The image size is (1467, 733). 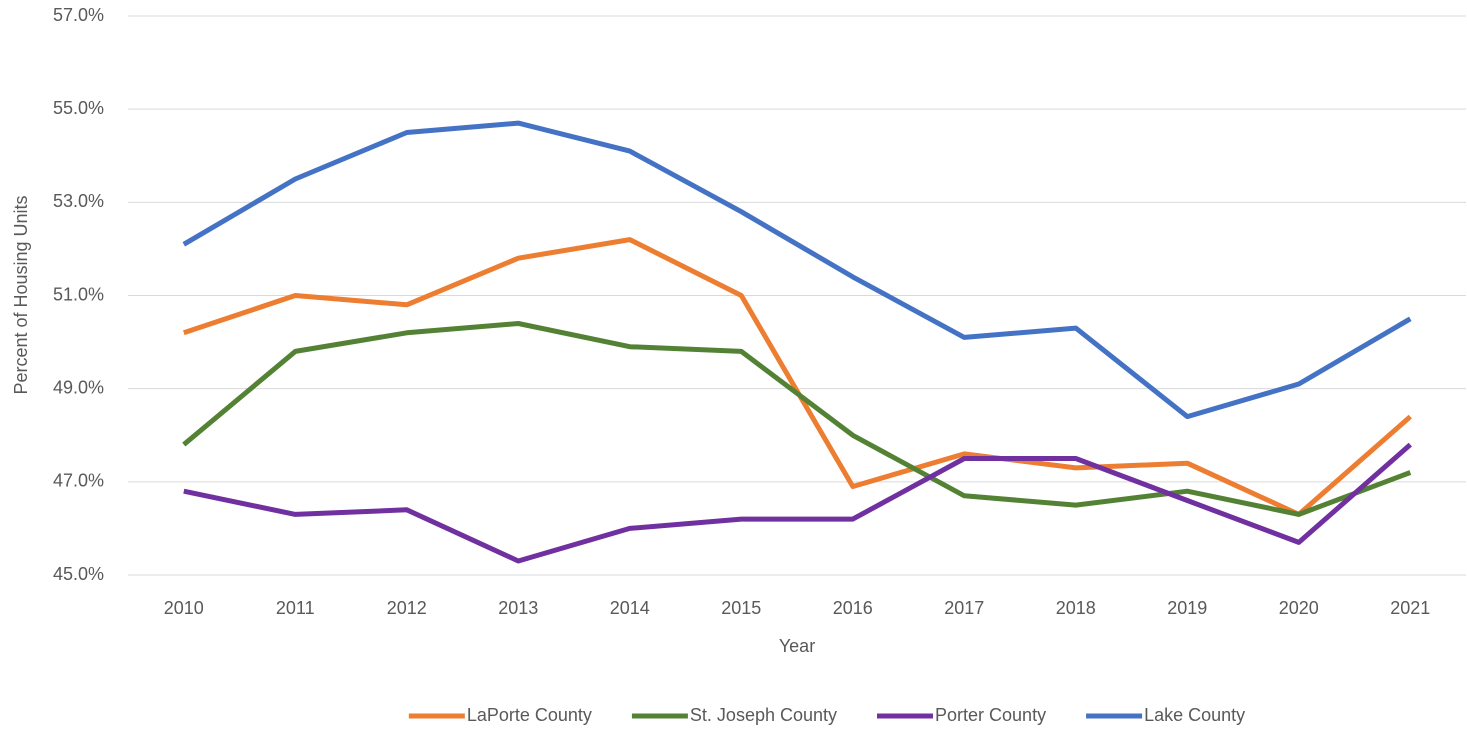 I want to click on y-tick-label: 53.0%, so click(x=78, y=201).